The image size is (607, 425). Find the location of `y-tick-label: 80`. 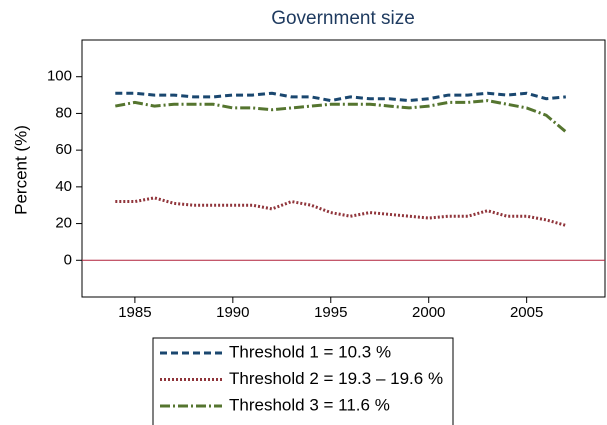

y-tick-label: 80 is located at coordinates (63, 112).